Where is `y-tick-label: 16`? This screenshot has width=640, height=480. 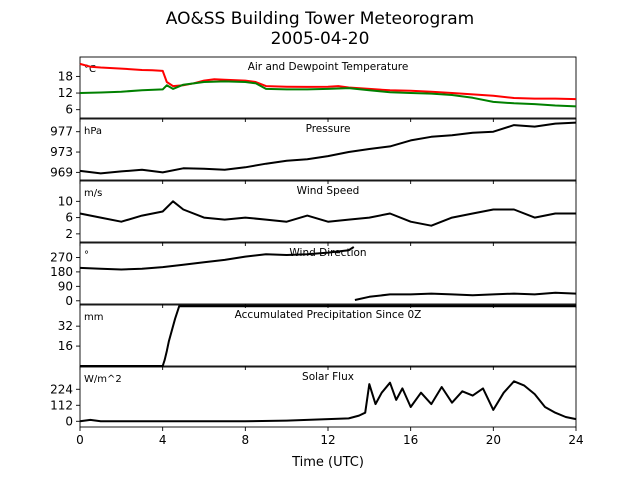
y-tick-label: 16 is located at coordinates (65, 346).